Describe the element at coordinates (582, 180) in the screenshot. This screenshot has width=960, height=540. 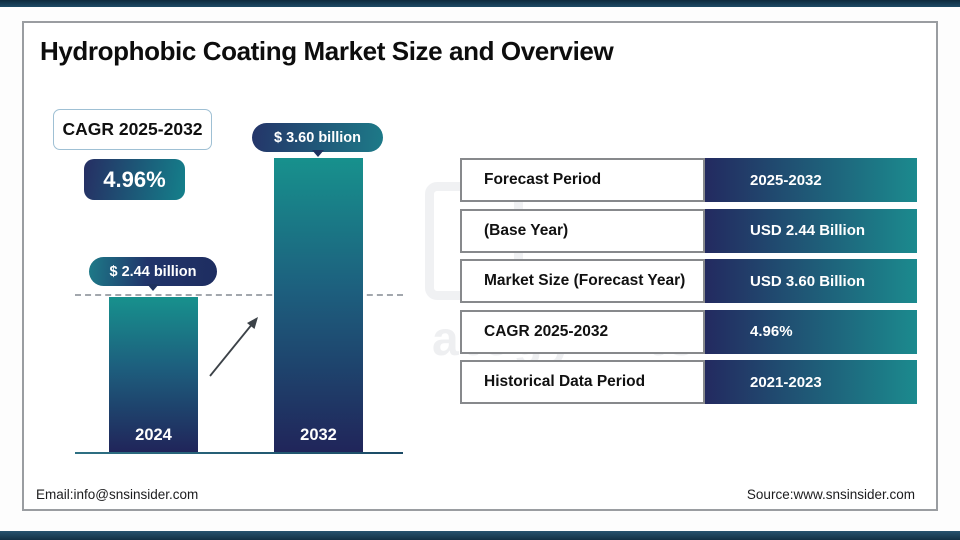
I see `table-row-label: Forecast Period` at that location.